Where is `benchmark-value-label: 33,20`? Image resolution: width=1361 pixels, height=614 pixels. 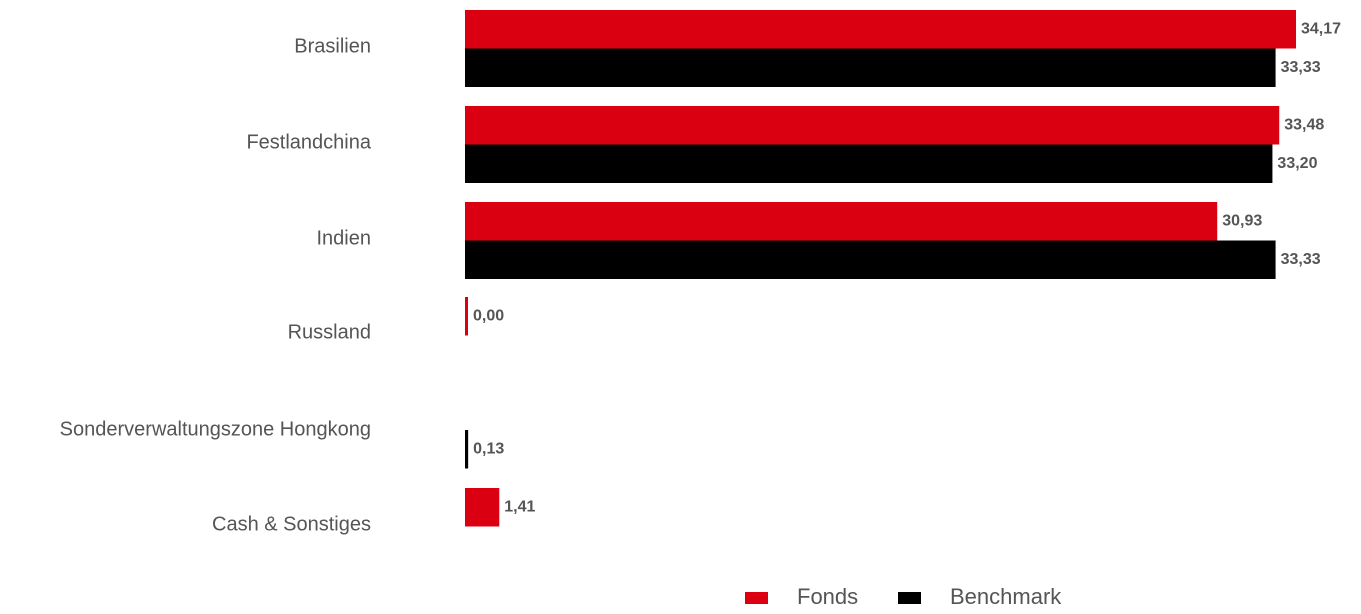 benchmark-value-label: 33,20 is located at coordinates (1297, 163).